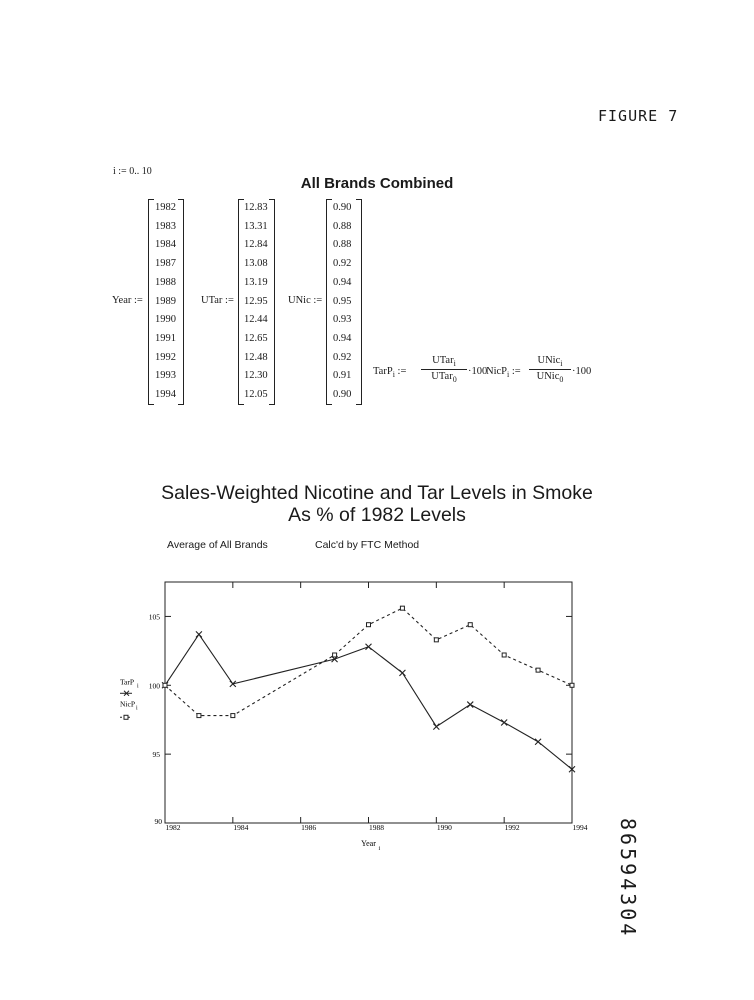  Describe the element at coordinates (165, 226) in the screenshot. I see `year-matrix-cell: 1983` at that location.